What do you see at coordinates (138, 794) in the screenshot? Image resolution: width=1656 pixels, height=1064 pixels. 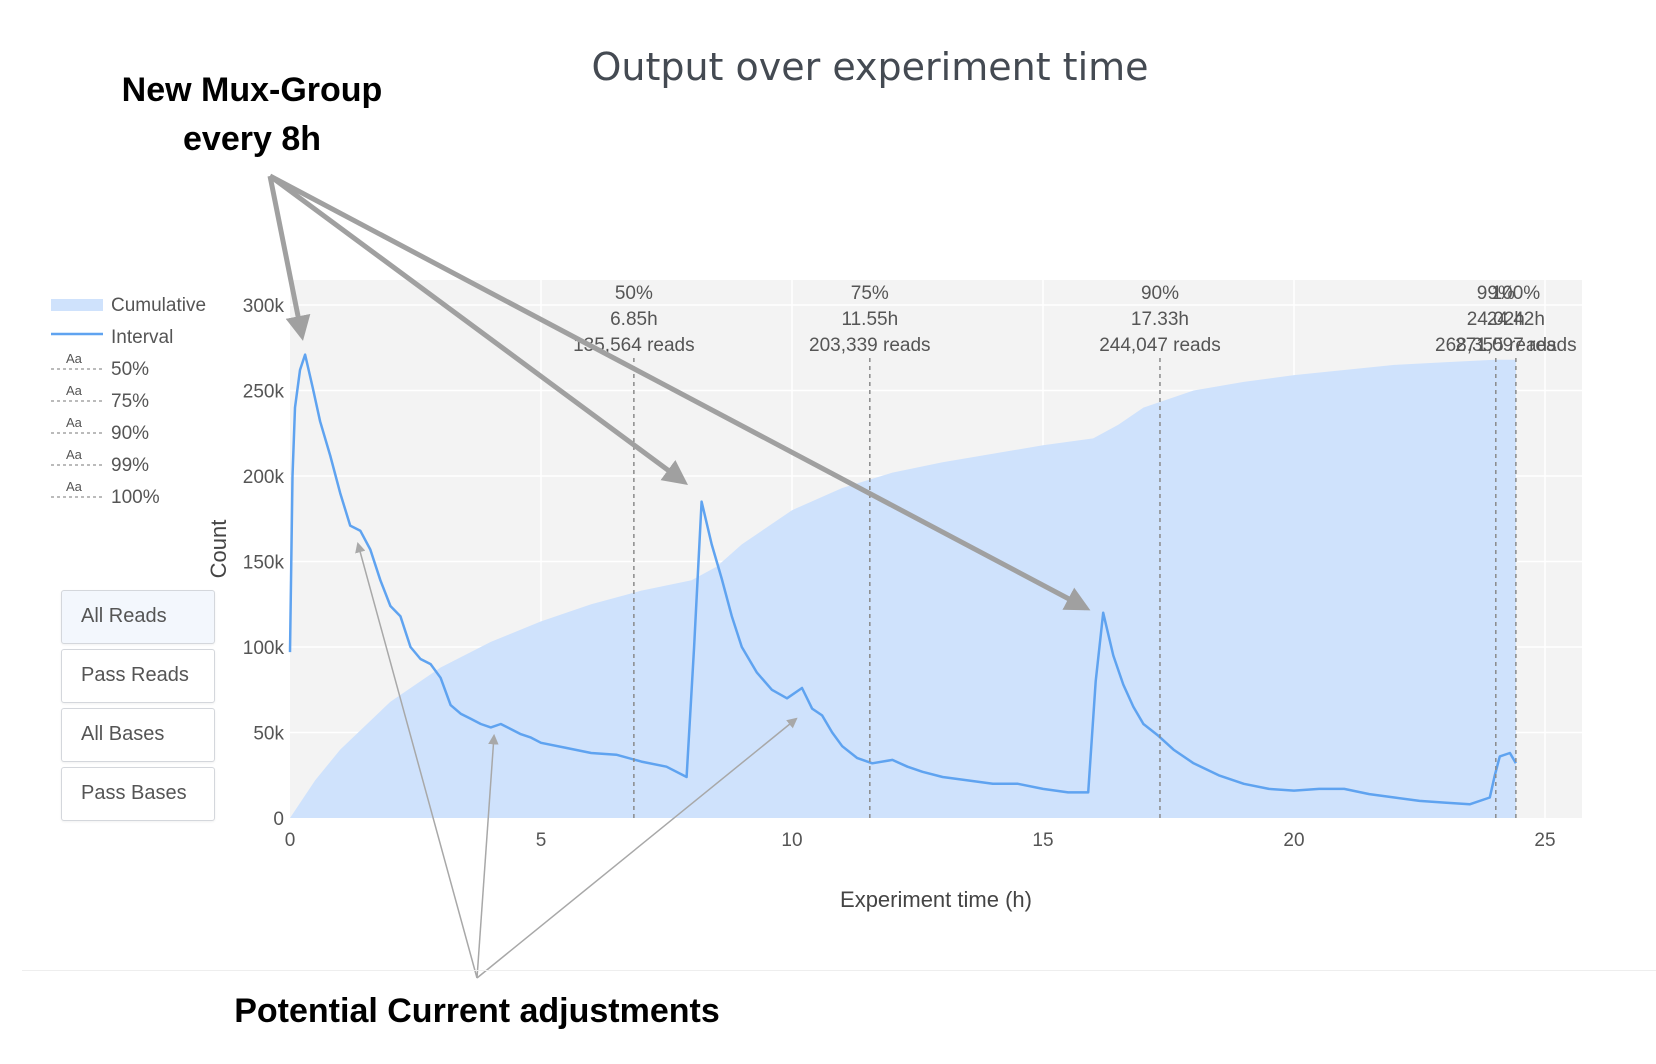 I see `pass-bases-button: Pass Bases` at bounding box center [138, 794].